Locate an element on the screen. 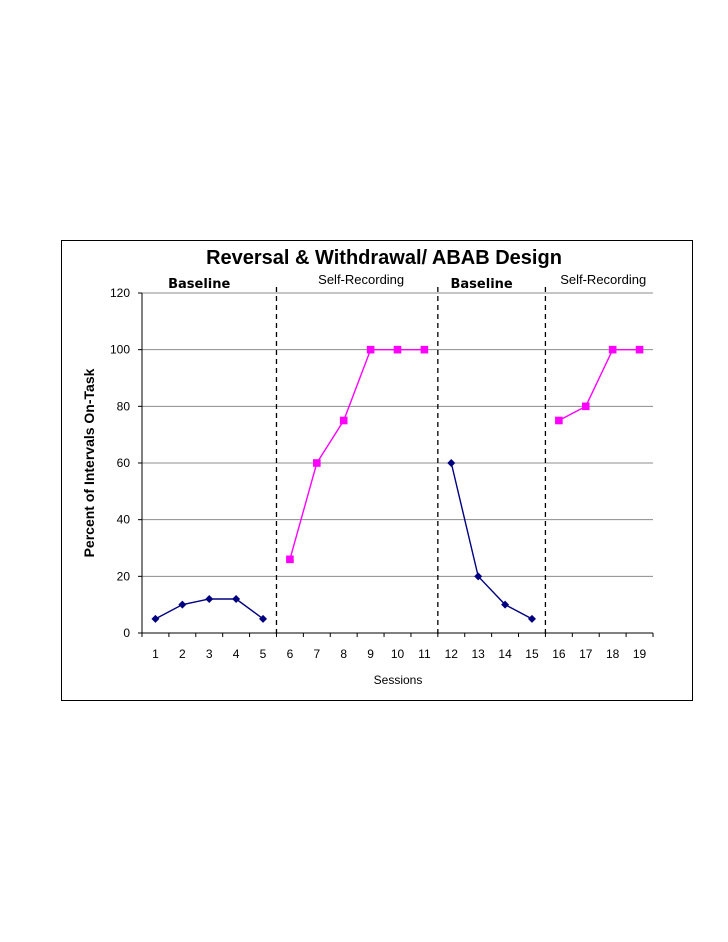 This screenshot has height=942, width=728. x-tick-label-16: 16 is located at coordinates (559, 654).